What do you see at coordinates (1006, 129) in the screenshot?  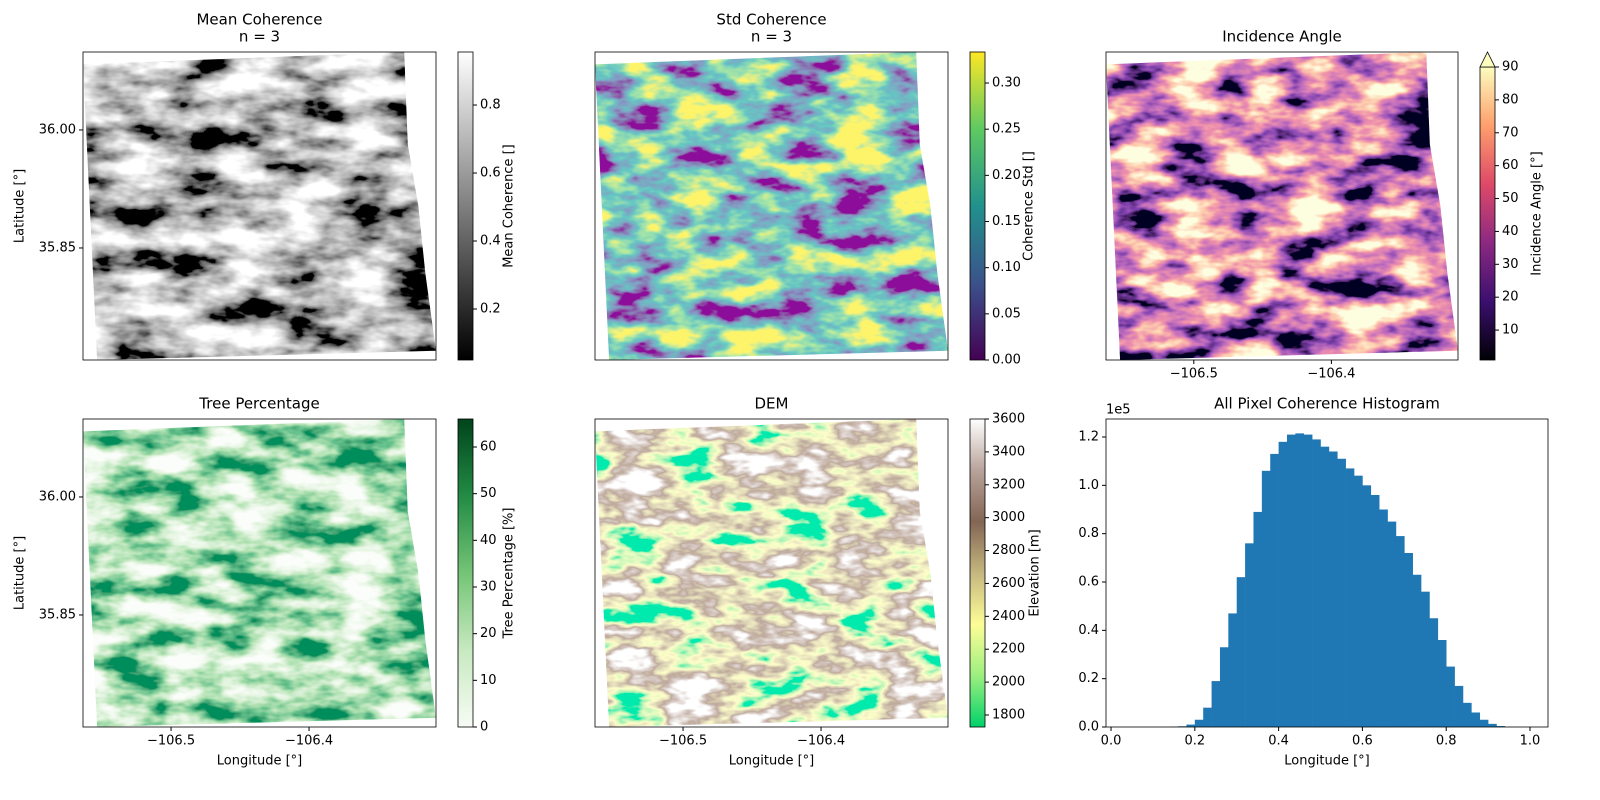 I see `colorbar-tick-label: 0.25` at bounding box center [1006, 129].